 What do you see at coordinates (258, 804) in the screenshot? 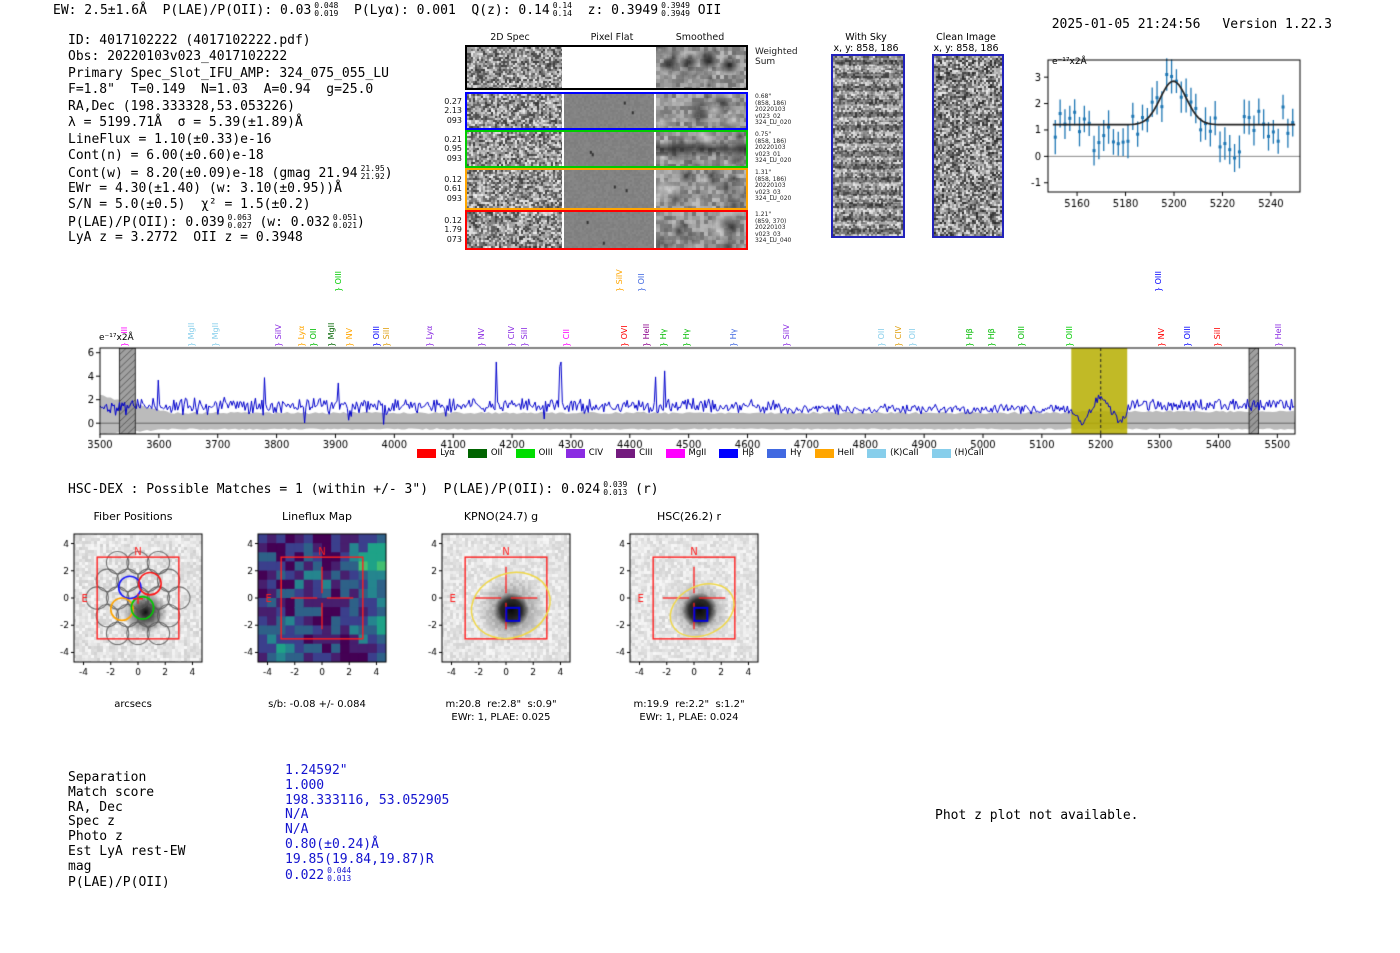
I see `match-table-row: RA, Dec 198.333116, 53.052905` at bounding box center [258, 804].